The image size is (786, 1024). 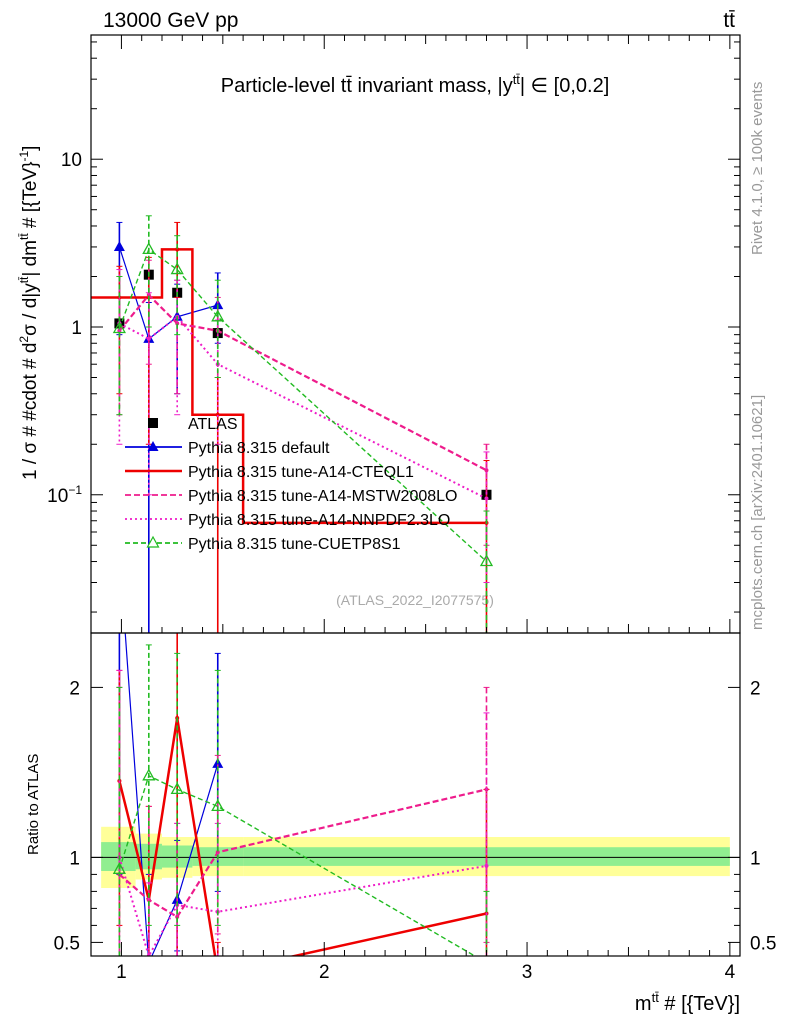 I want to click on main-ytick-label-base-1: 1, so click(x=76, y=328).